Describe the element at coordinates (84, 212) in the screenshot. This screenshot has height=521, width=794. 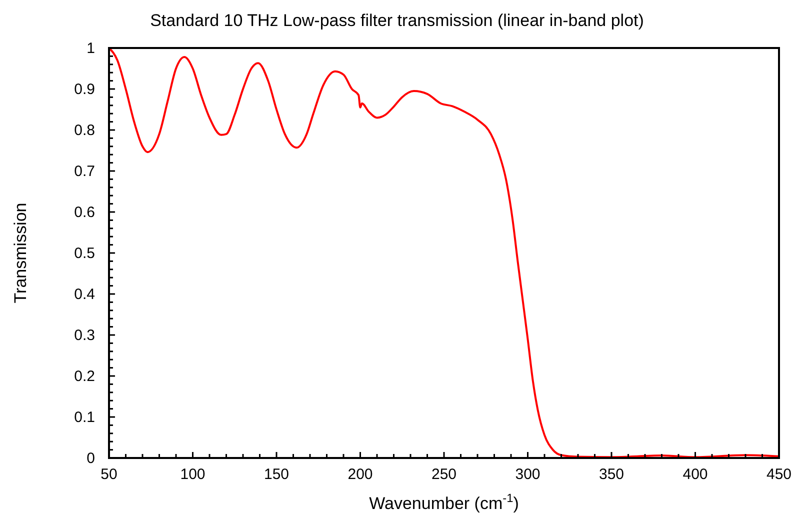
I see `y-tick-label: 0.6` at that location.